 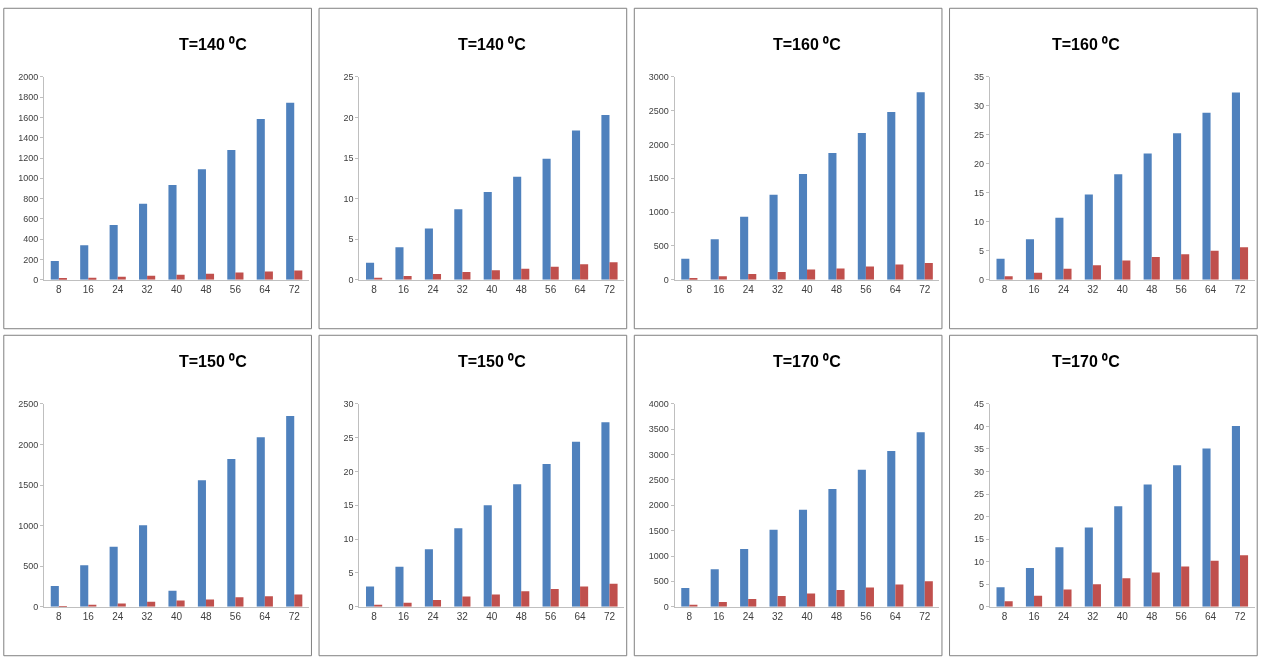 What do you see at coordinates (28, 97) in the screenshot?
I see `y-tick-label: 1800` at bounding box center [28, 97].